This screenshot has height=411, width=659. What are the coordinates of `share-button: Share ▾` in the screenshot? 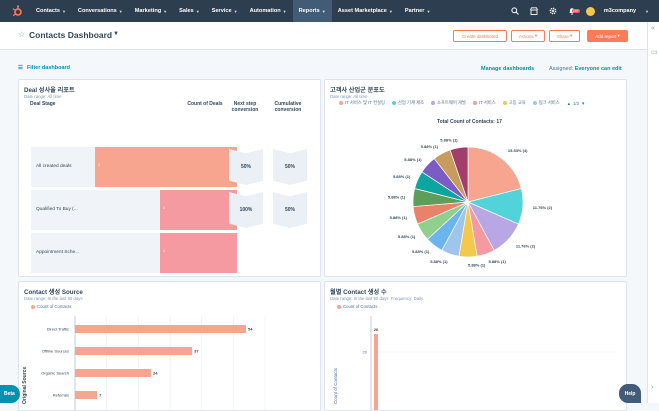 It's located at (564, 36).